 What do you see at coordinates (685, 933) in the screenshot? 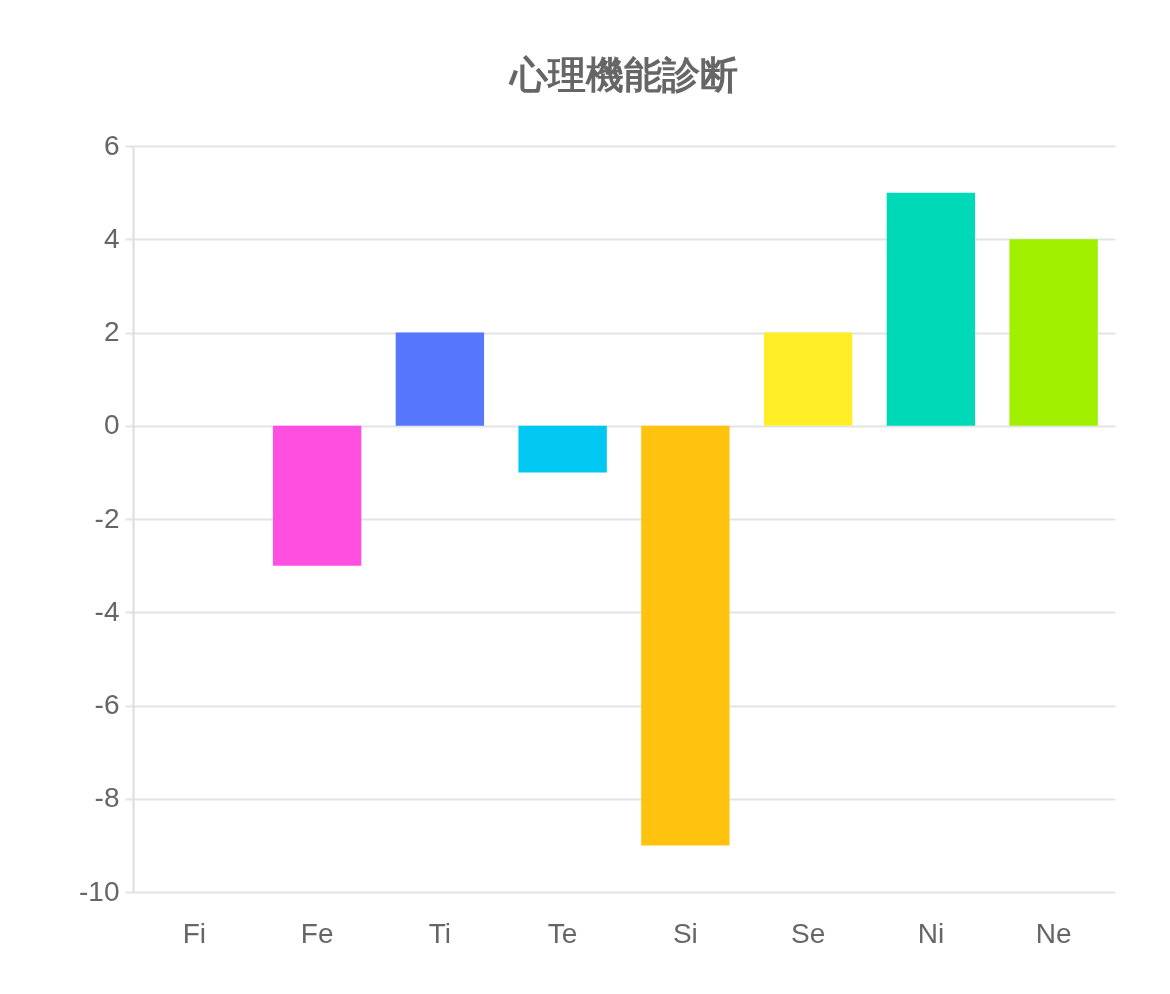
I see `x-tick-label: Si` at bounding box center [685, 933].